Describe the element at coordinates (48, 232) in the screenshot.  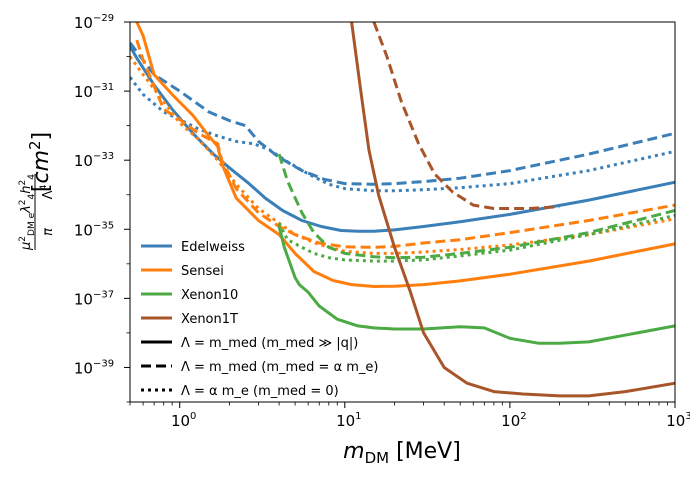
I see `svg-text: π` at that location.